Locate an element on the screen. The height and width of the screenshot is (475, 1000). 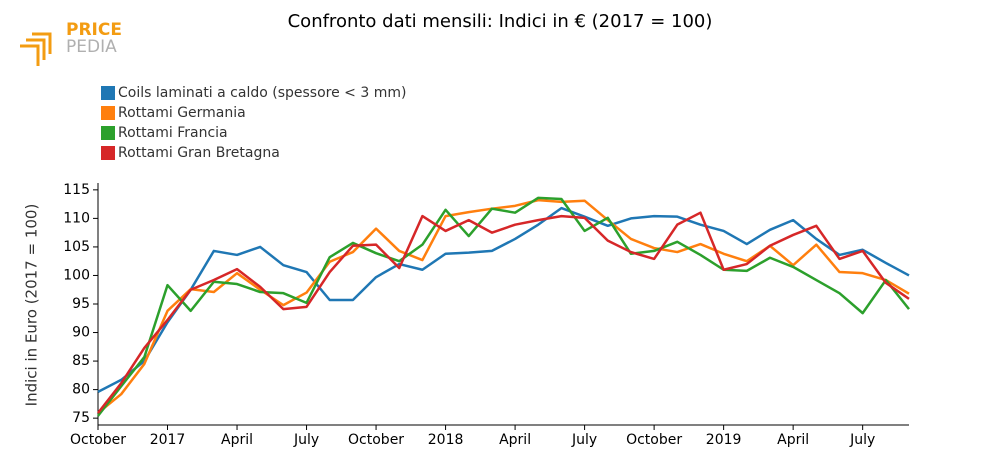
legend-label: Coils laminati a caldo (spessore < 3 mm) is located at coordinates (262, 93).